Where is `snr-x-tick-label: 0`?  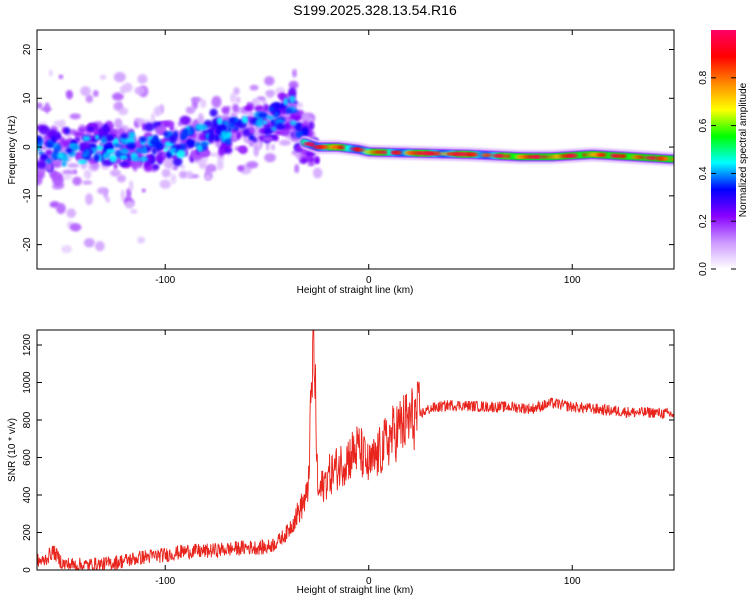
snr-x-tick-label: 0 is located at coordinates (369, 581).